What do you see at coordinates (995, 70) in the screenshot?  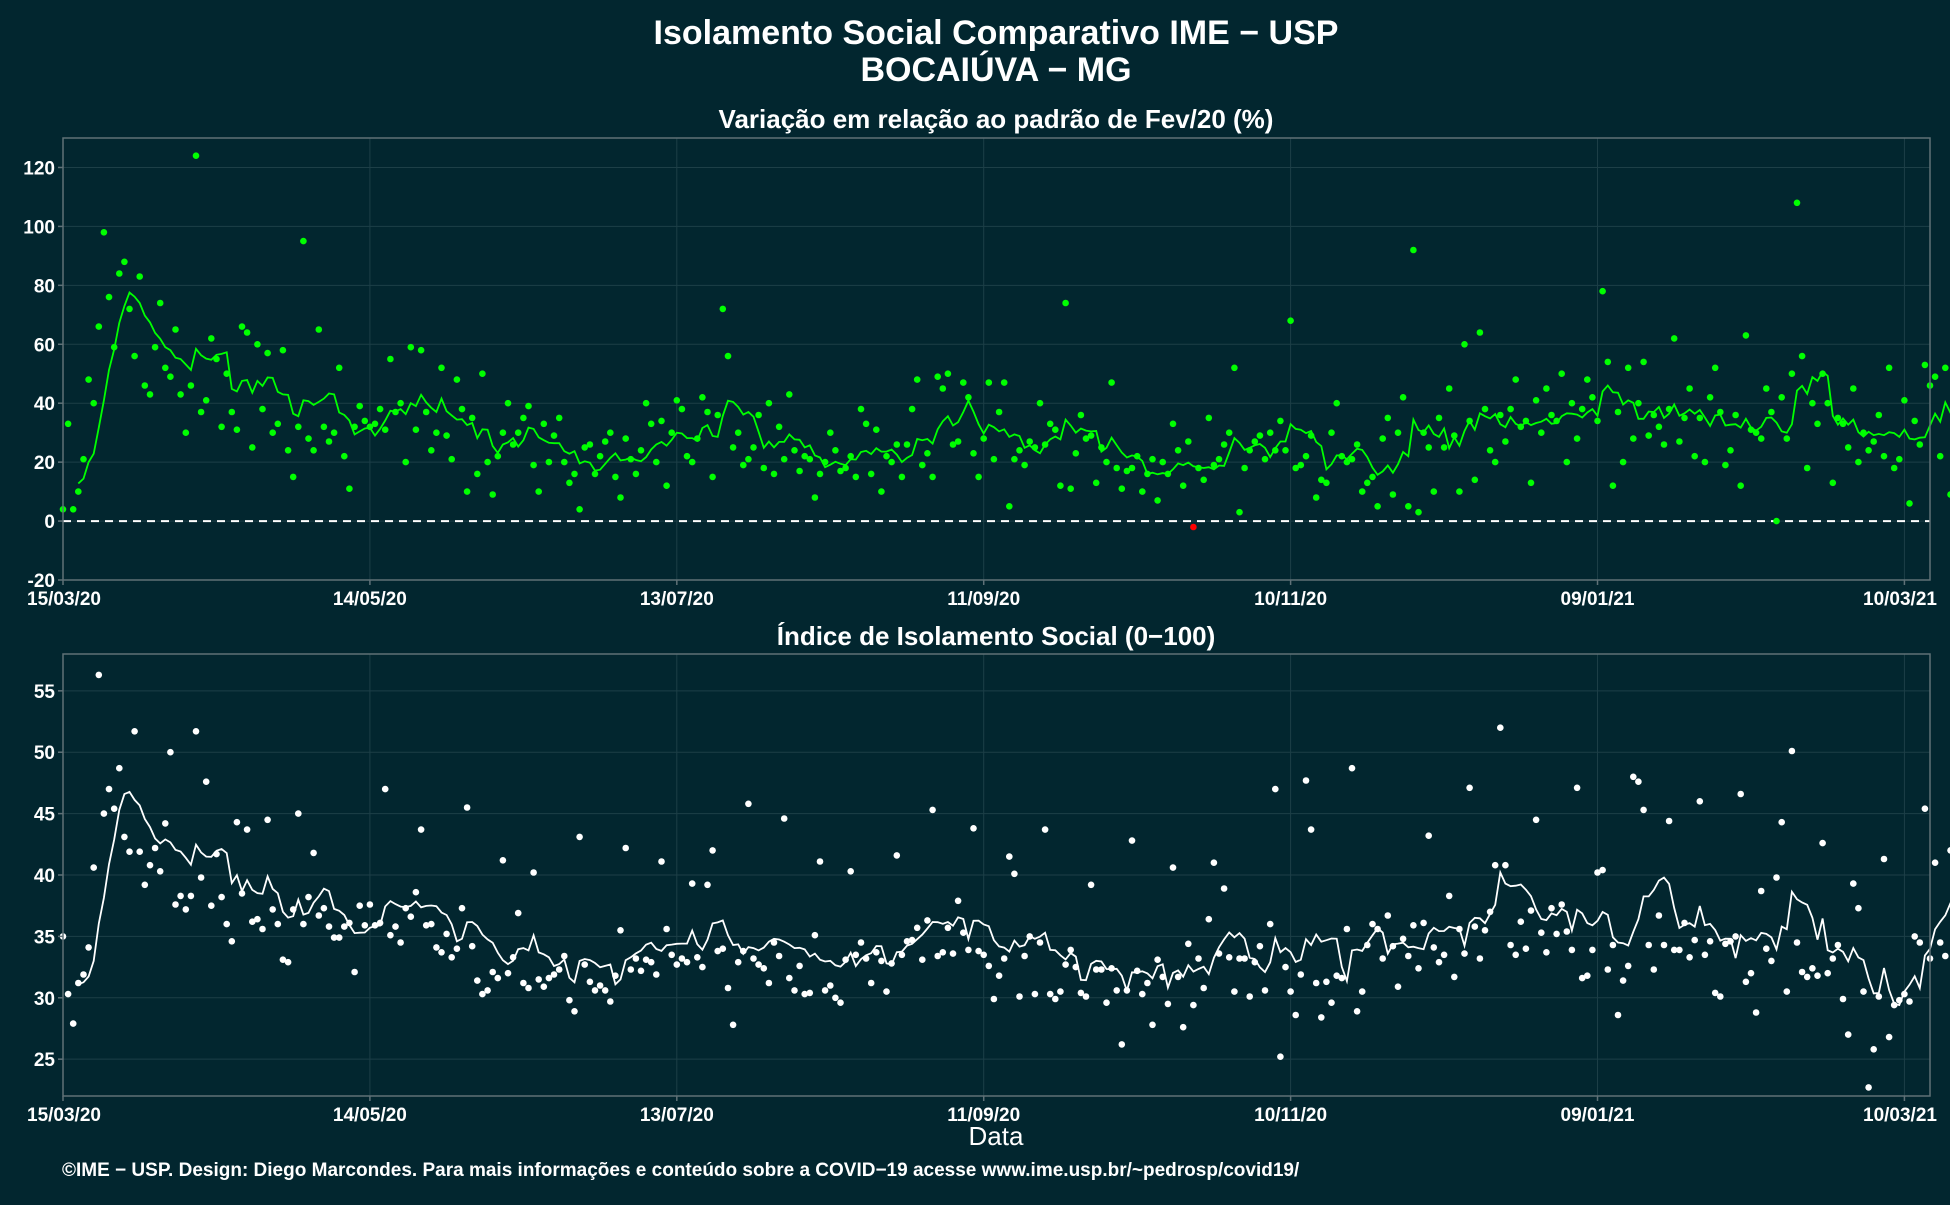 I see `figure-subtitle: BOCAIÚVA − MG` at bounding box center [995, 70].